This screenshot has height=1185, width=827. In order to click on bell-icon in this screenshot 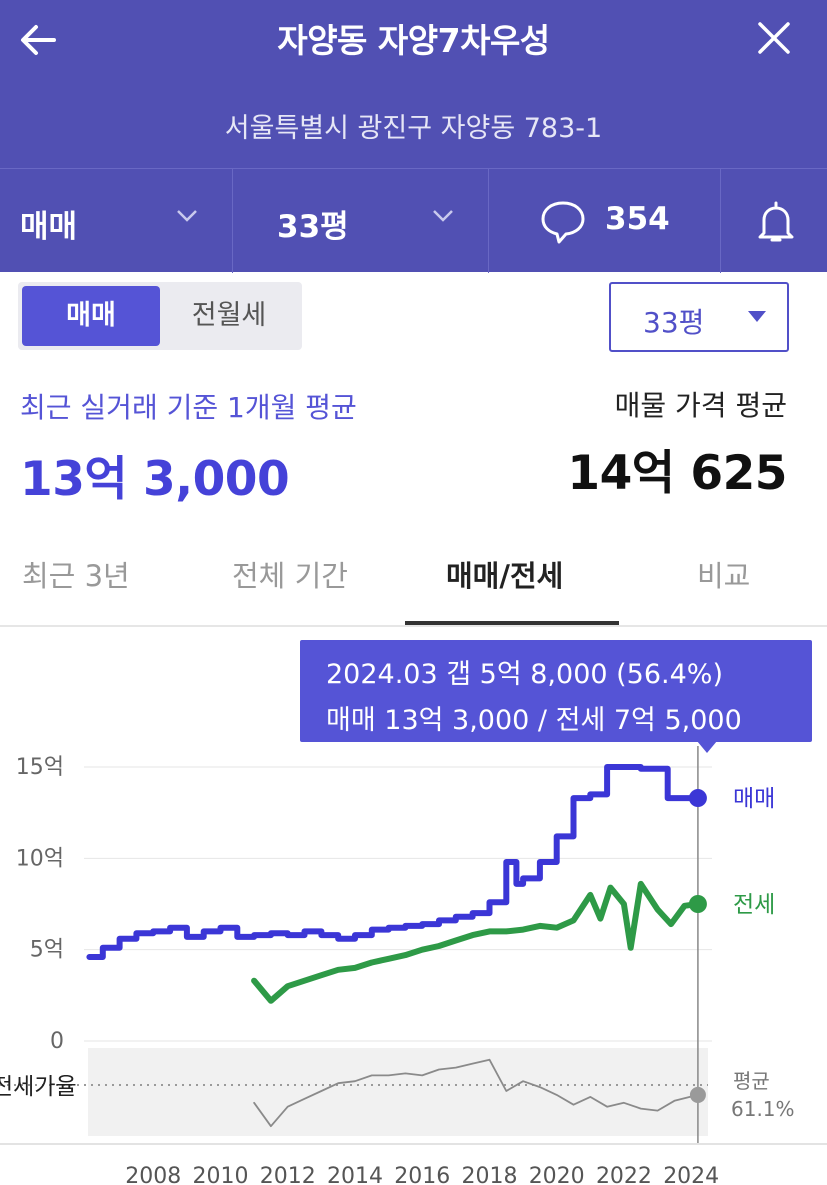, I will do `click(776, 221)`.